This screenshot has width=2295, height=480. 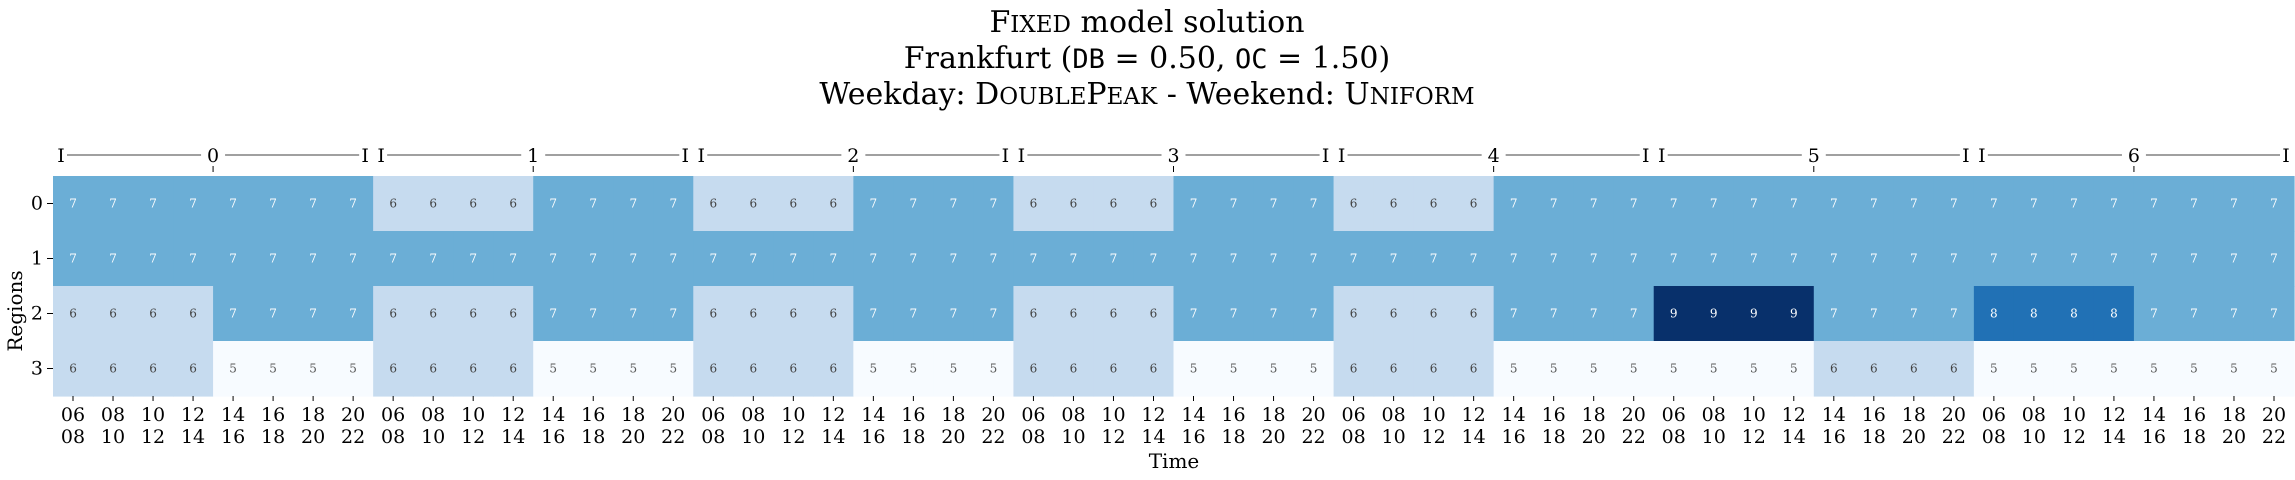 What do you see at coordinates (1273, 437) in the screenshot?
I see `time-tick-label-end: 20` at bounding box center [1273, 437].